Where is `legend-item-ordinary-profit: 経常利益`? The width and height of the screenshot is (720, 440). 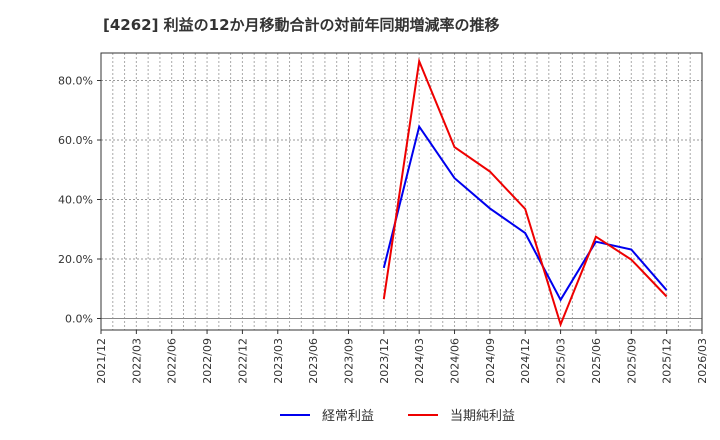
legend-item-ordinary-profit: 経常利益 is located at coordinates (327, 414).